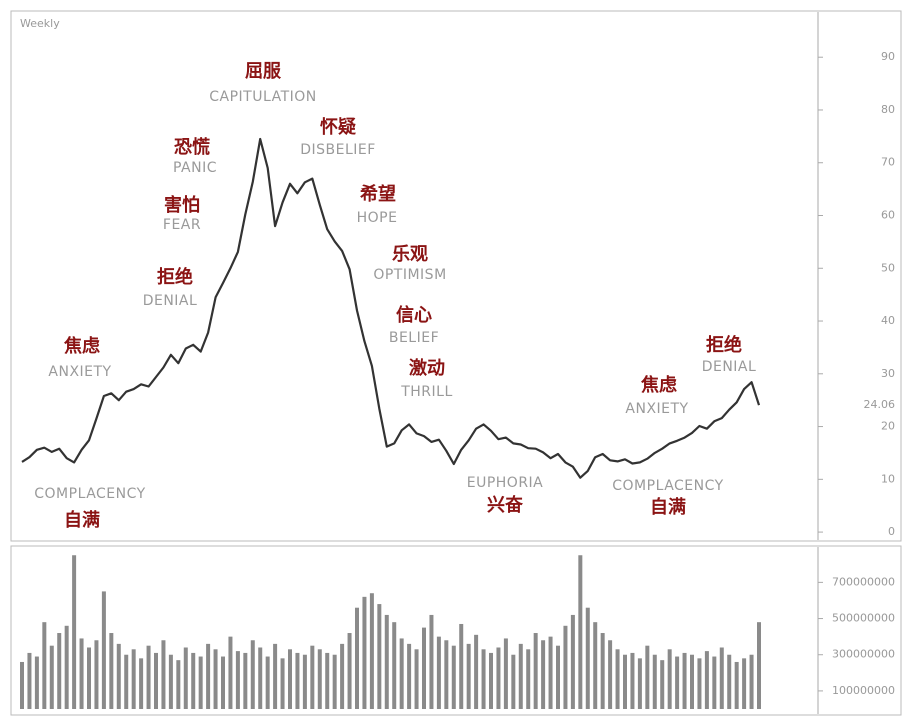 Image resolution: width=912 pixels, height=725 pixels. I want to click on phase-label-en: OPTIMISM, so click(409, 275).